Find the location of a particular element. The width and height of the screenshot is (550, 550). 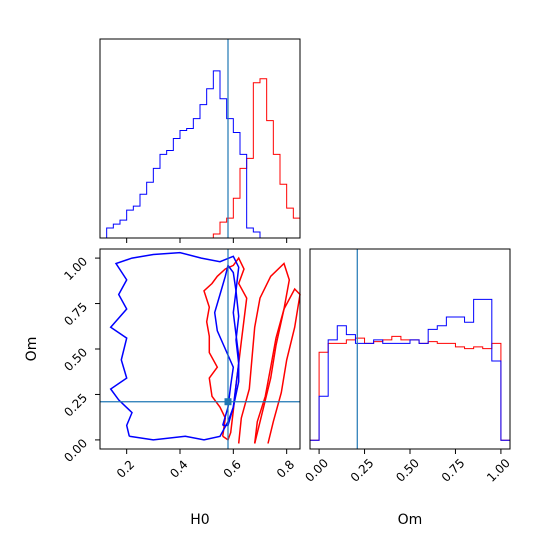

xlabel-h0: H0 is located at coordinates (199, 520).